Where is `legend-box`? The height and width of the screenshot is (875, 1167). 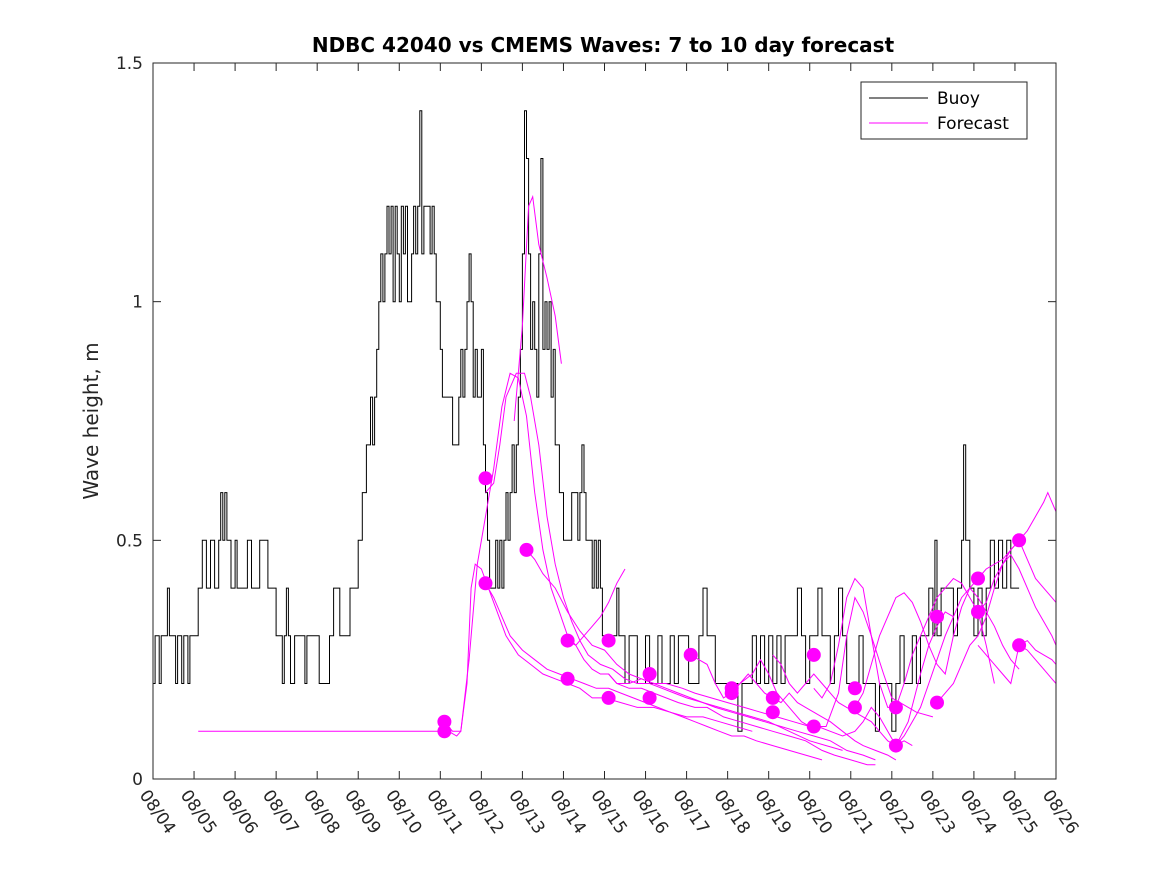
legend-box is located at coordinates (944, 110).